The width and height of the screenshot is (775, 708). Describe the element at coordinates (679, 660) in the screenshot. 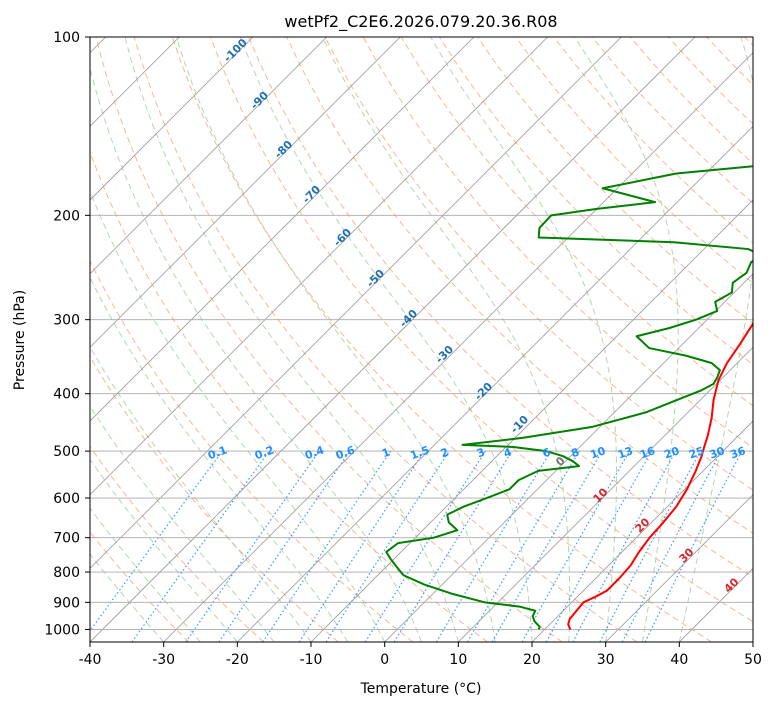

I see `x-tick-label: 40` at that location.